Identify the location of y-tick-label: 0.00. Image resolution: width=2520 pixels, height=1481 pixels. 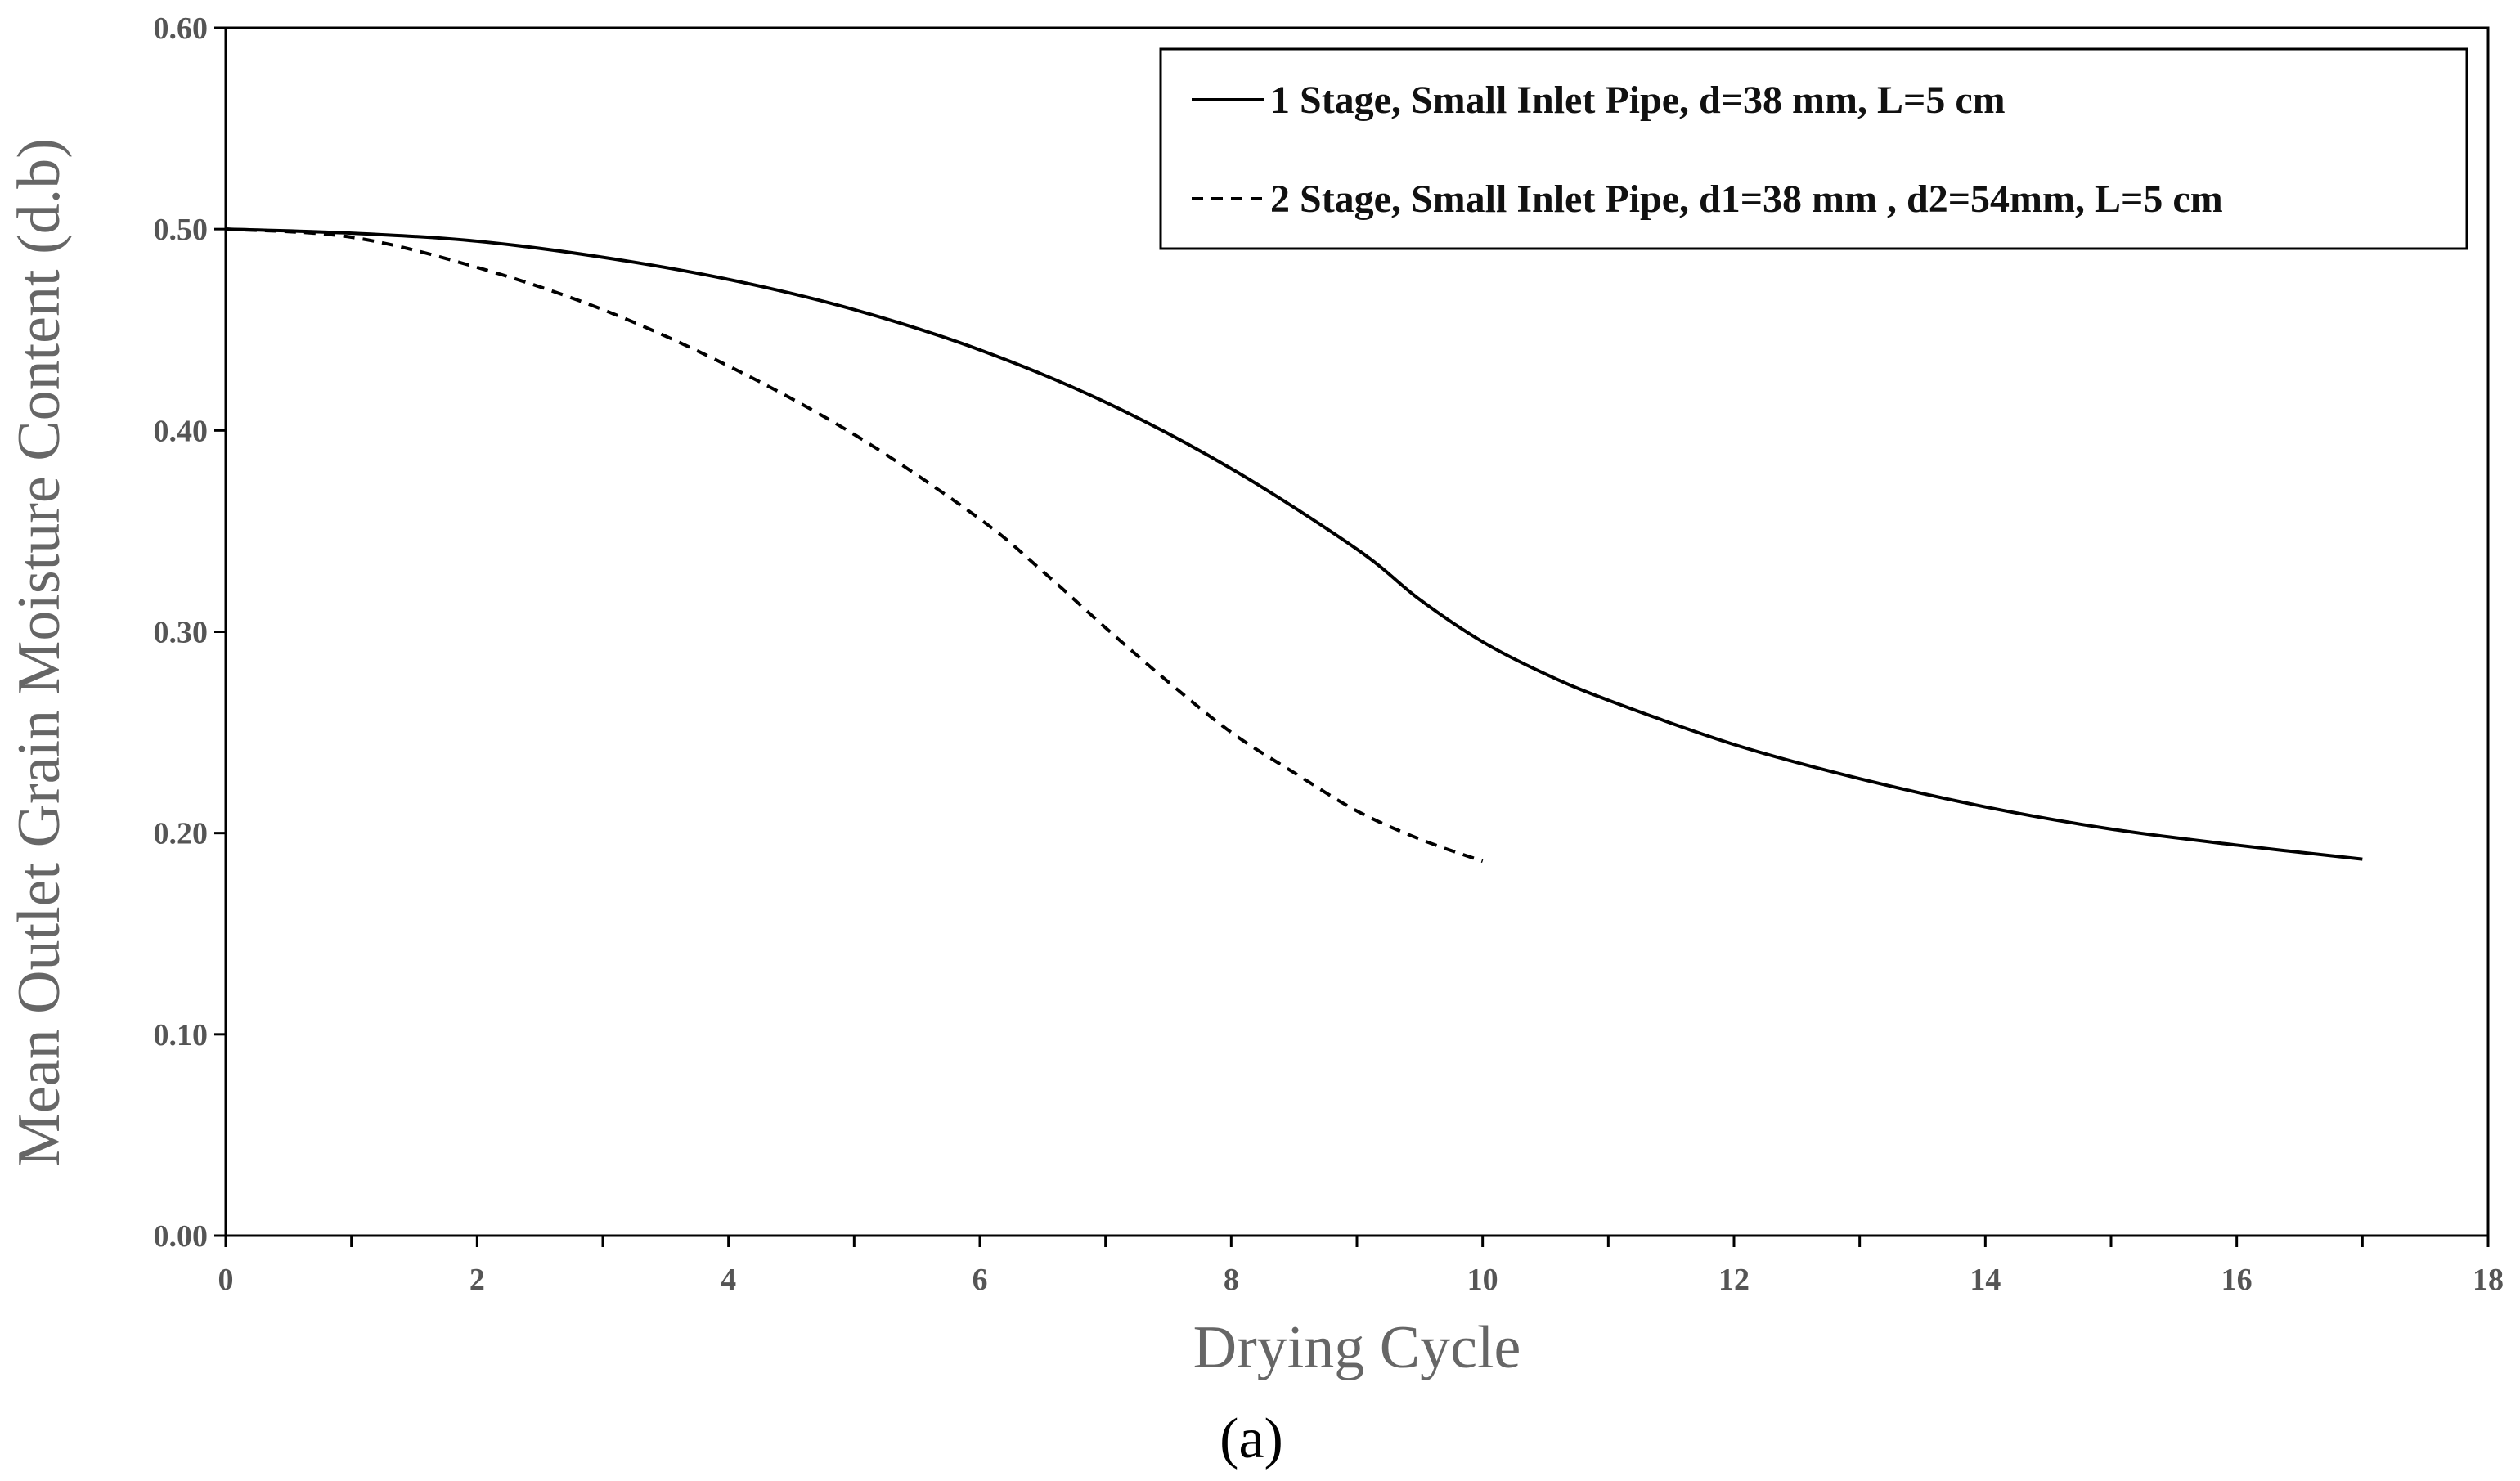
(181, 1237).